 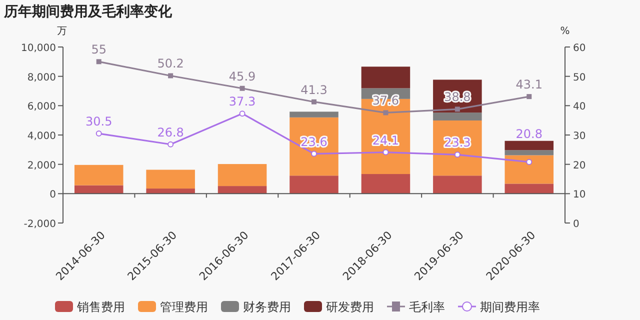 What do you see at coordinates (41, 78) in the screenshot?
I see `y-tick-label: 8,000` at bounding box center [41, 78].